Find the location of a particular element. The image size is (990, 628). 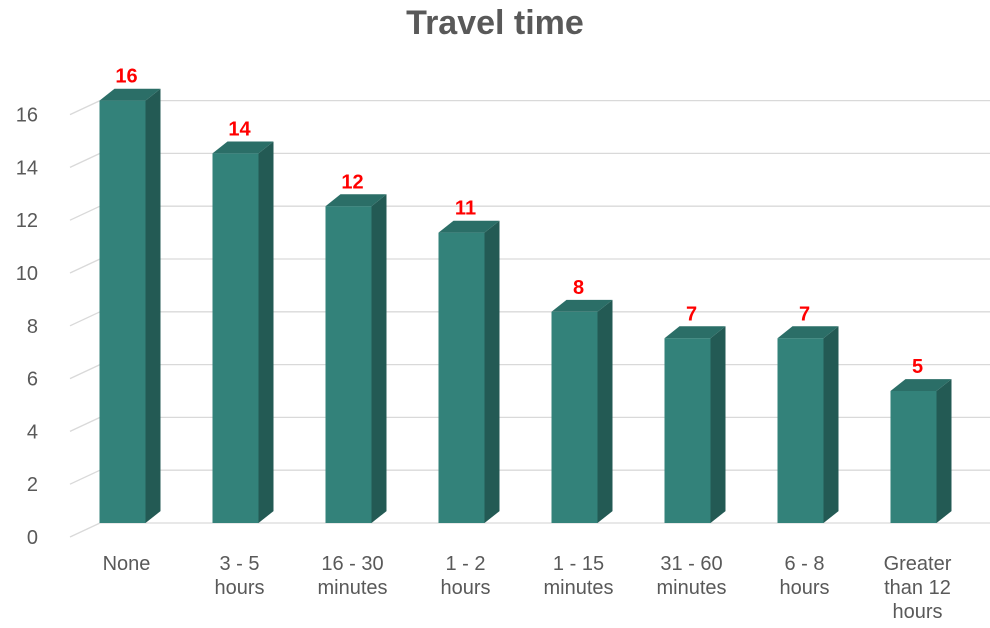

x-tick-label: 31 - 60 is located at coordinates (691, 564).